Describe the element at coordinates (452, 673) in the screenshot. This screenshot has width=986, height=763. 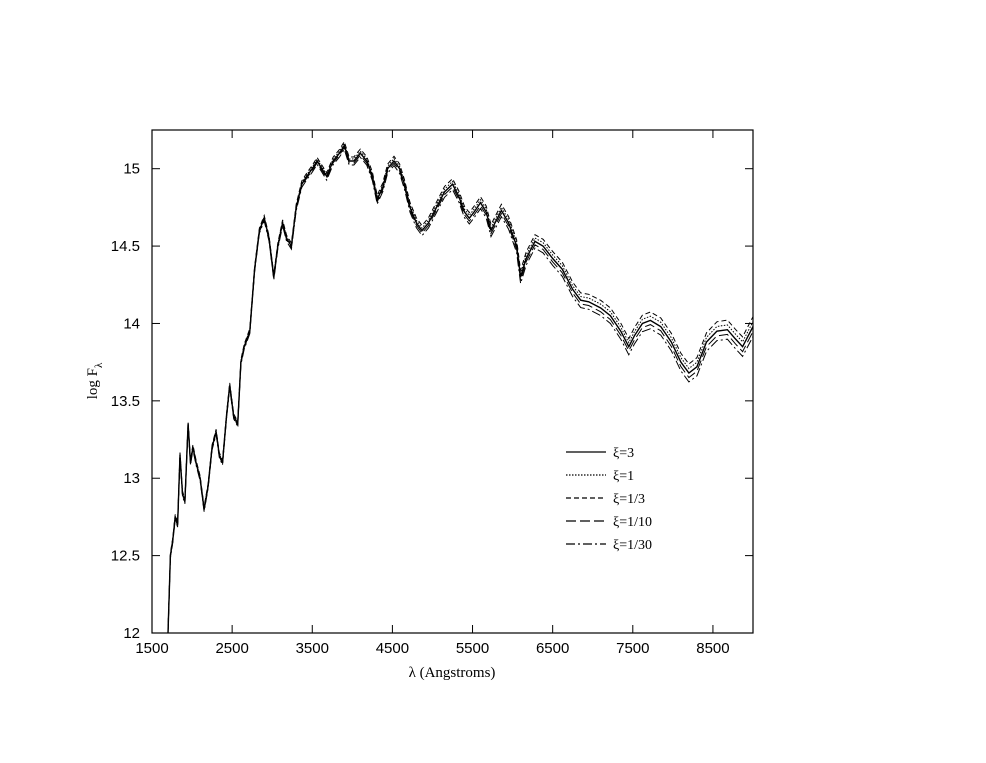
I see `x-axis-label: λ (Angstroms)` at that location.